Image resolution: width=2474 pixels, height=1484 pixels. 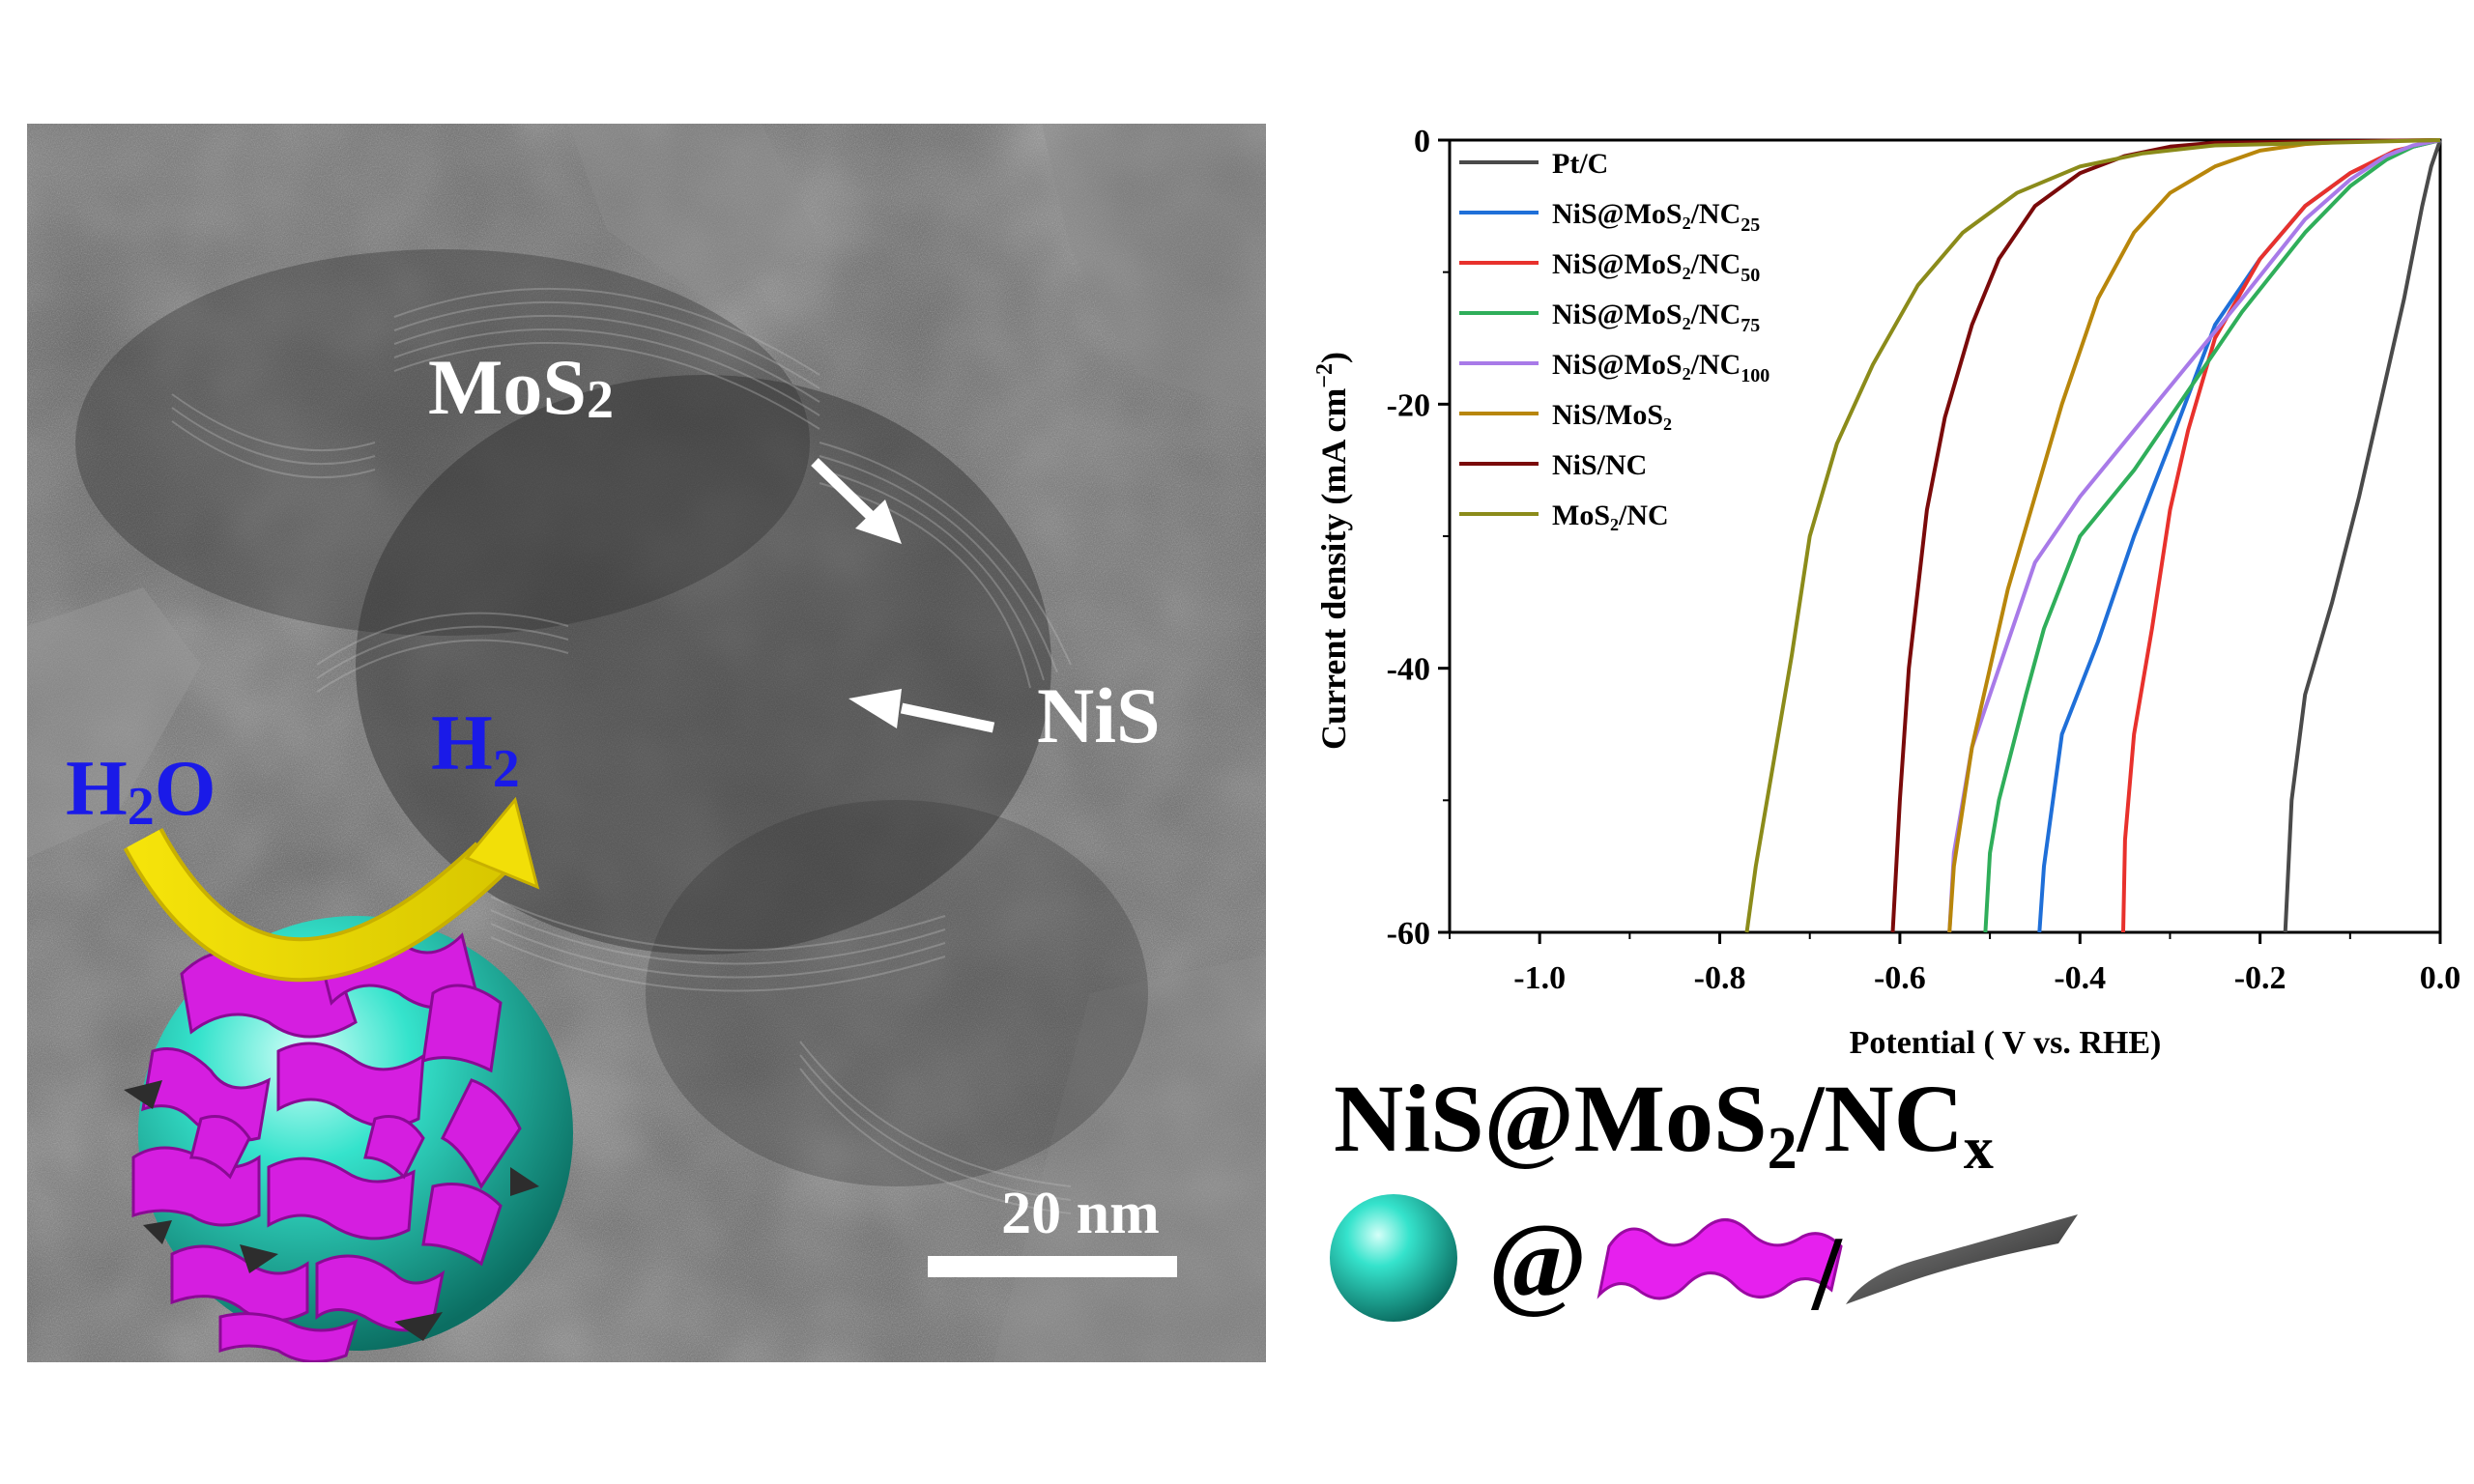 I want to click on x-tick-label: -0.8, so click(x=1720, y=978).